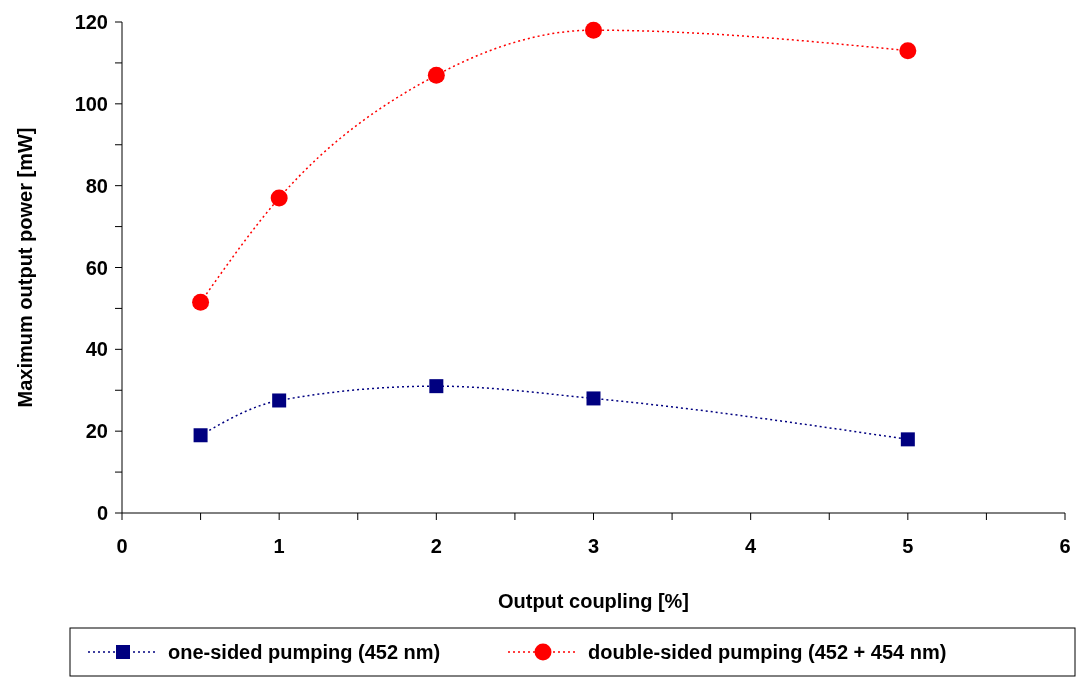 The height and width of the screenshot is (680, 1079). What do you see at coordinates (91, 22) in the screenshot?
I see `y-tick-label: 120` at bounding box center [91, 22].